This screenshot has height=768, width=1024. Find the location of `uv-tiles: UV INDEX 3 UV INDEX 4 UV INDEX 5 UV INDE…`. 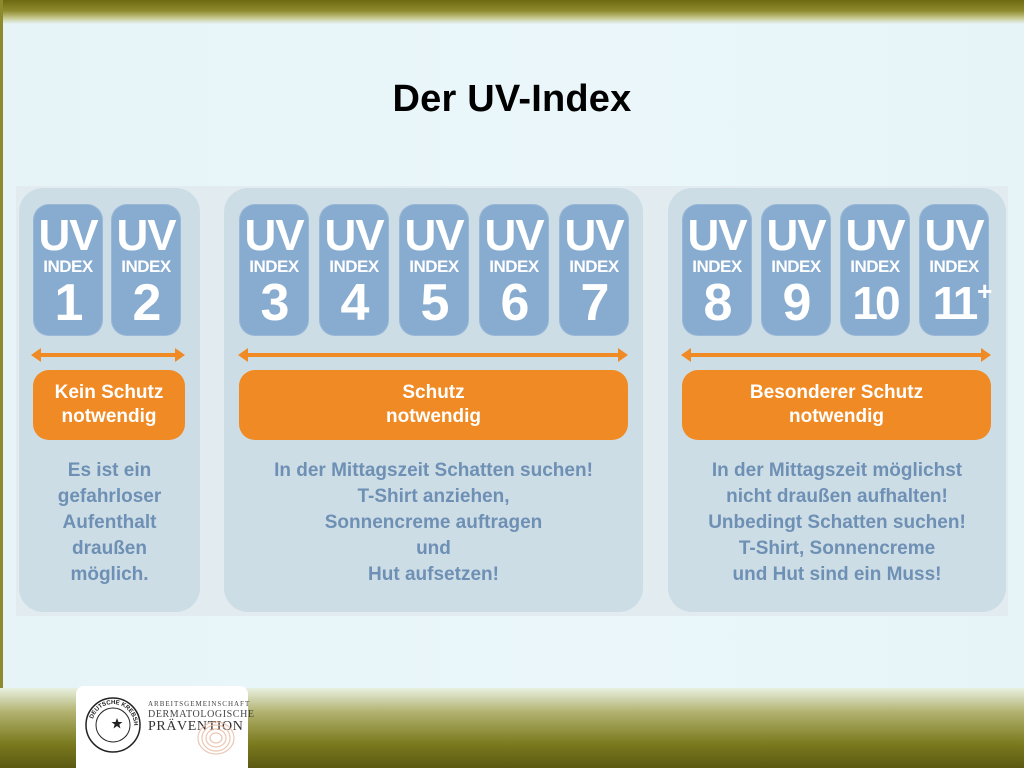

uv-tiles: UV INDEX 3 UV INDEX 4 UV INDEX 5 UV INDE… is located at coordinates (434, 270).